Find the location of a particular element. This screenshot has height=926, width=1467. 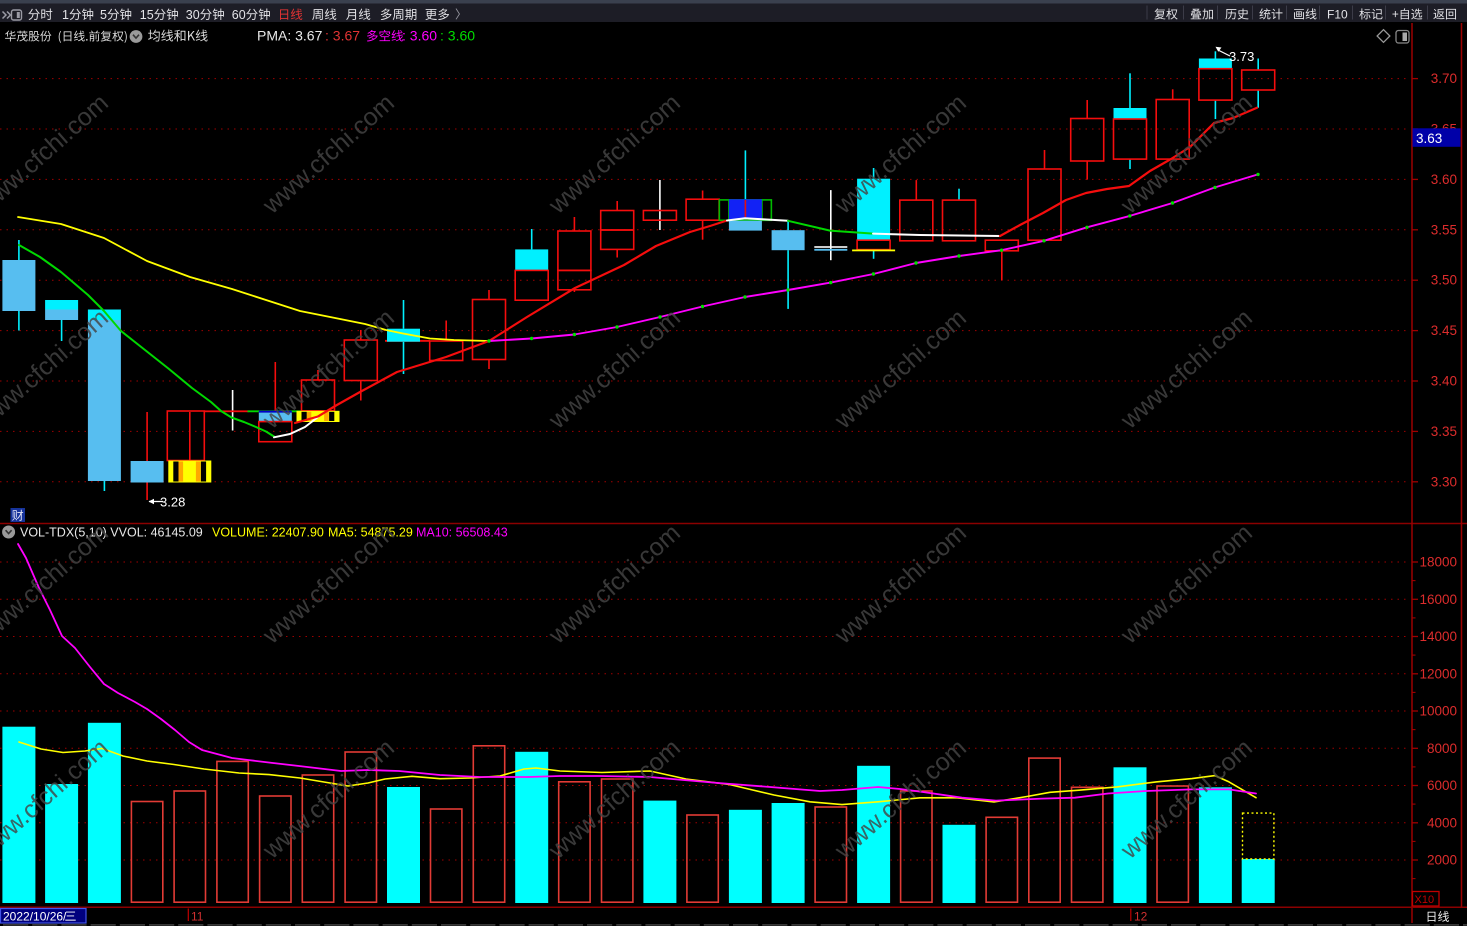

svg-text: 3.63 is located at coordinates (1429, 138).